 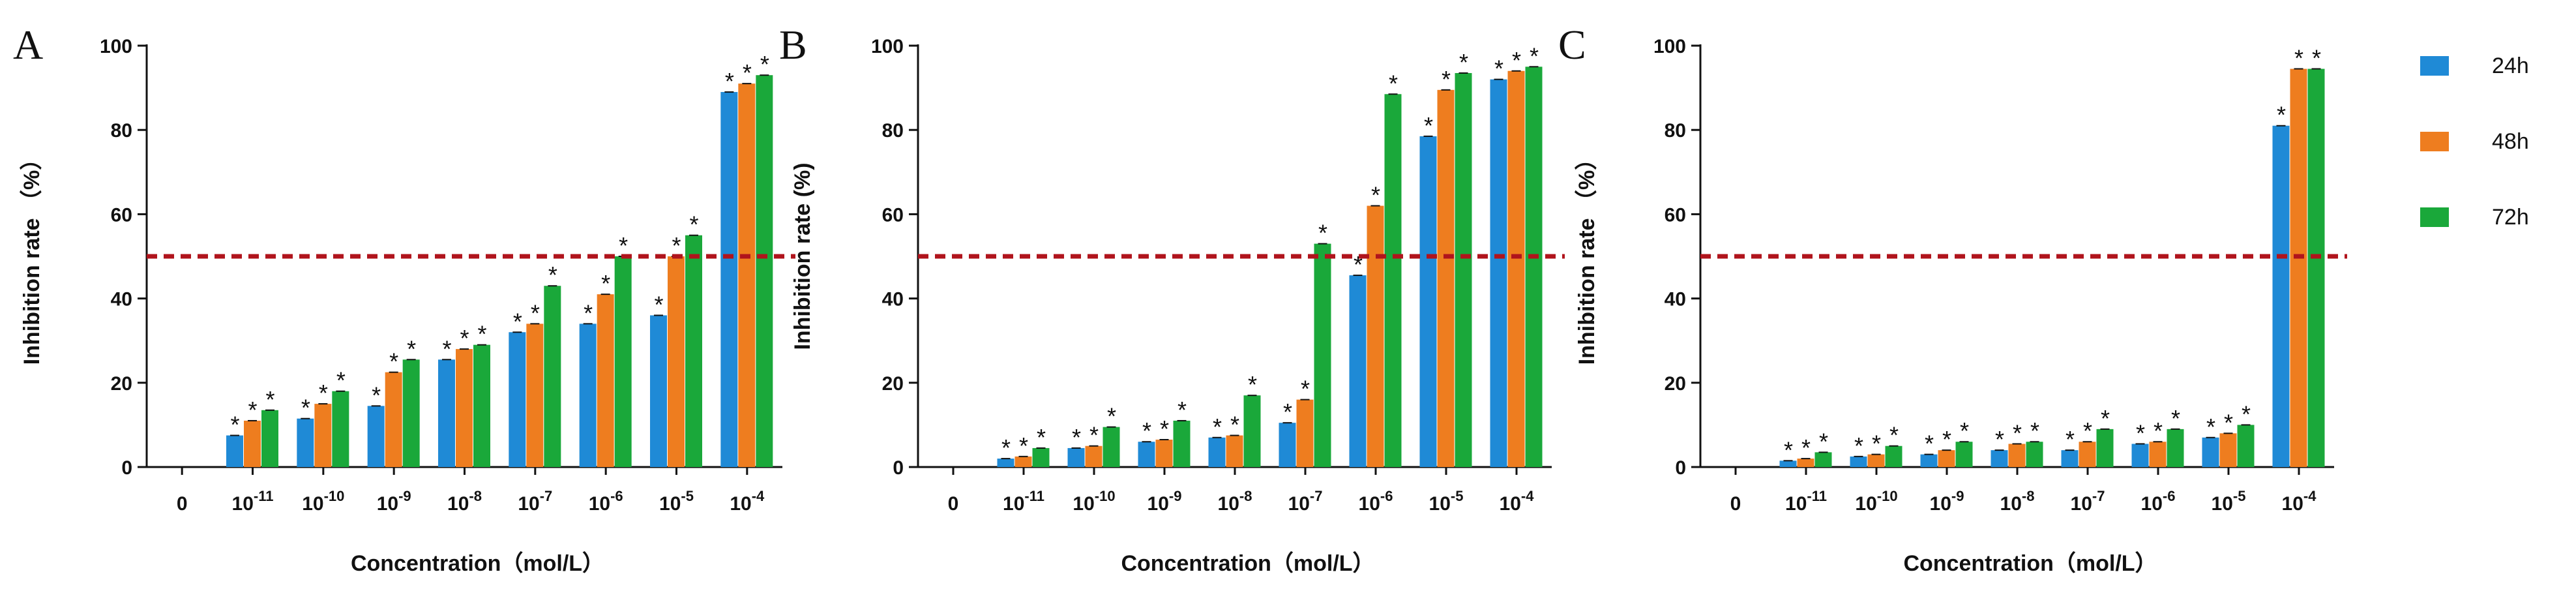 What do you see at coordinates (535, 501) in the screenshot?
I see `x-tick-label: 10⁻⁷` at bounding box center [535, 501].